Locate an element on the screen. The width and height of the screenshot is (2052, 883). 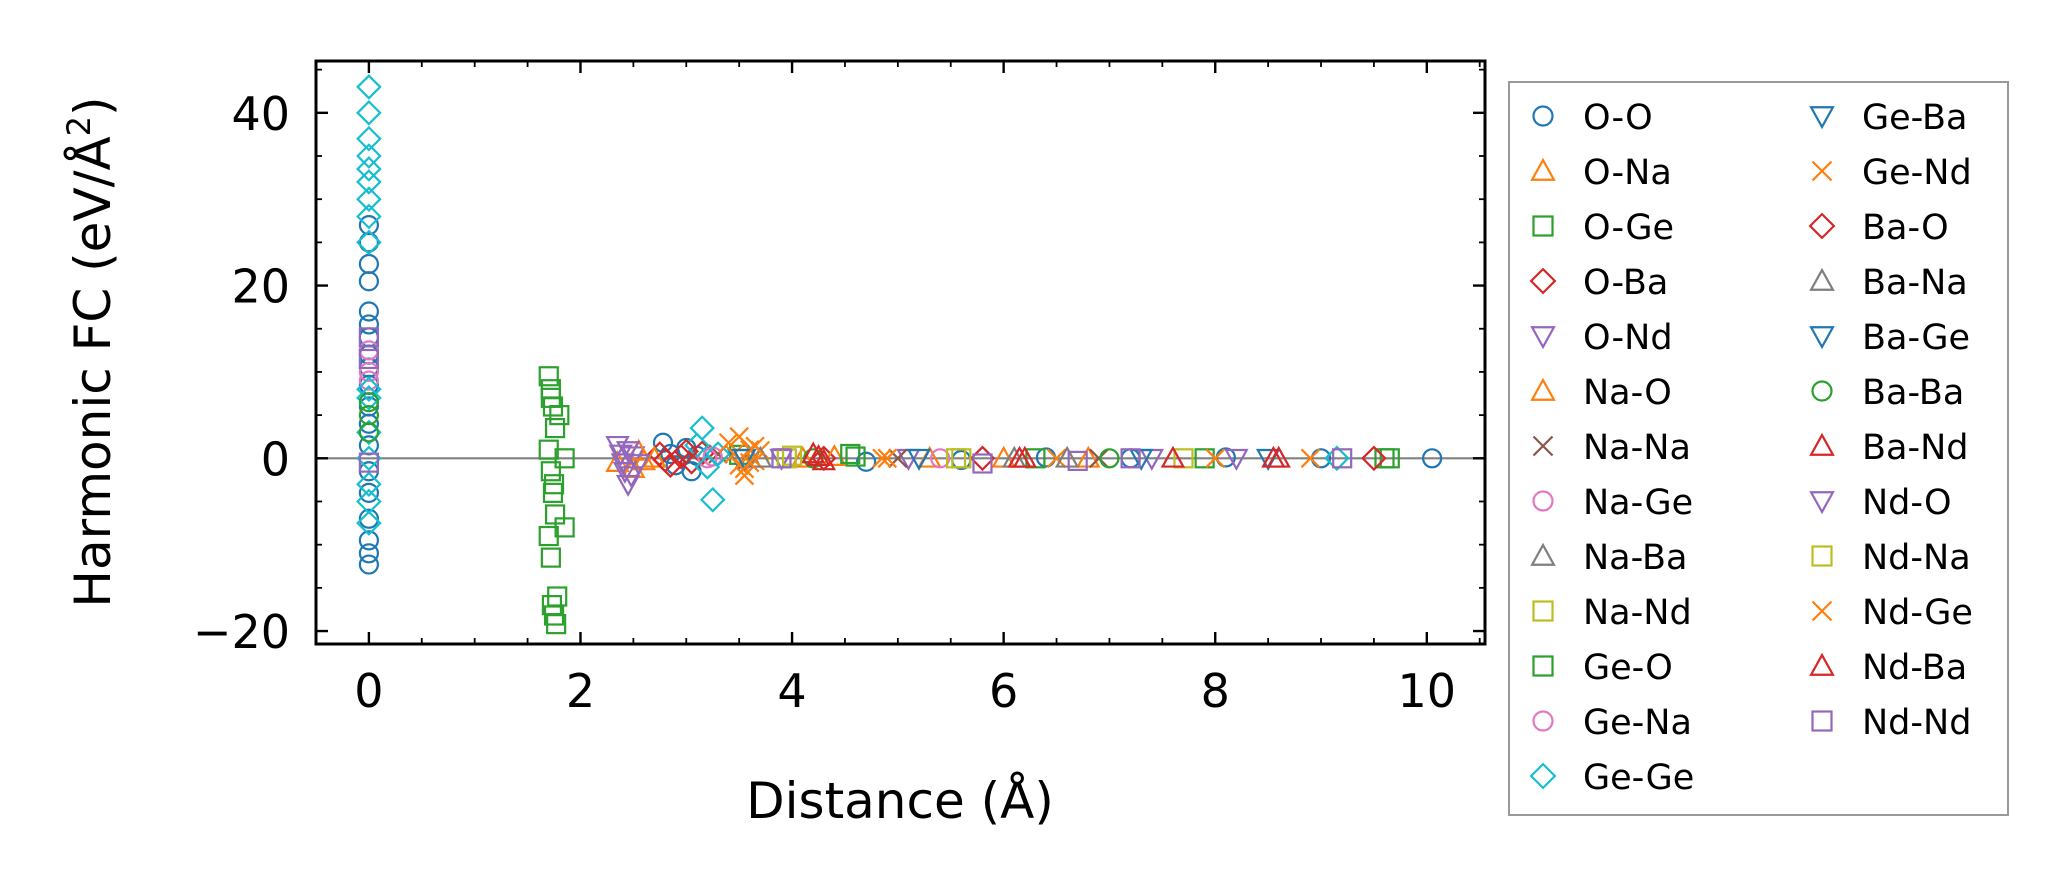
legend-label: O-O is located at coordinates (1618, 118).